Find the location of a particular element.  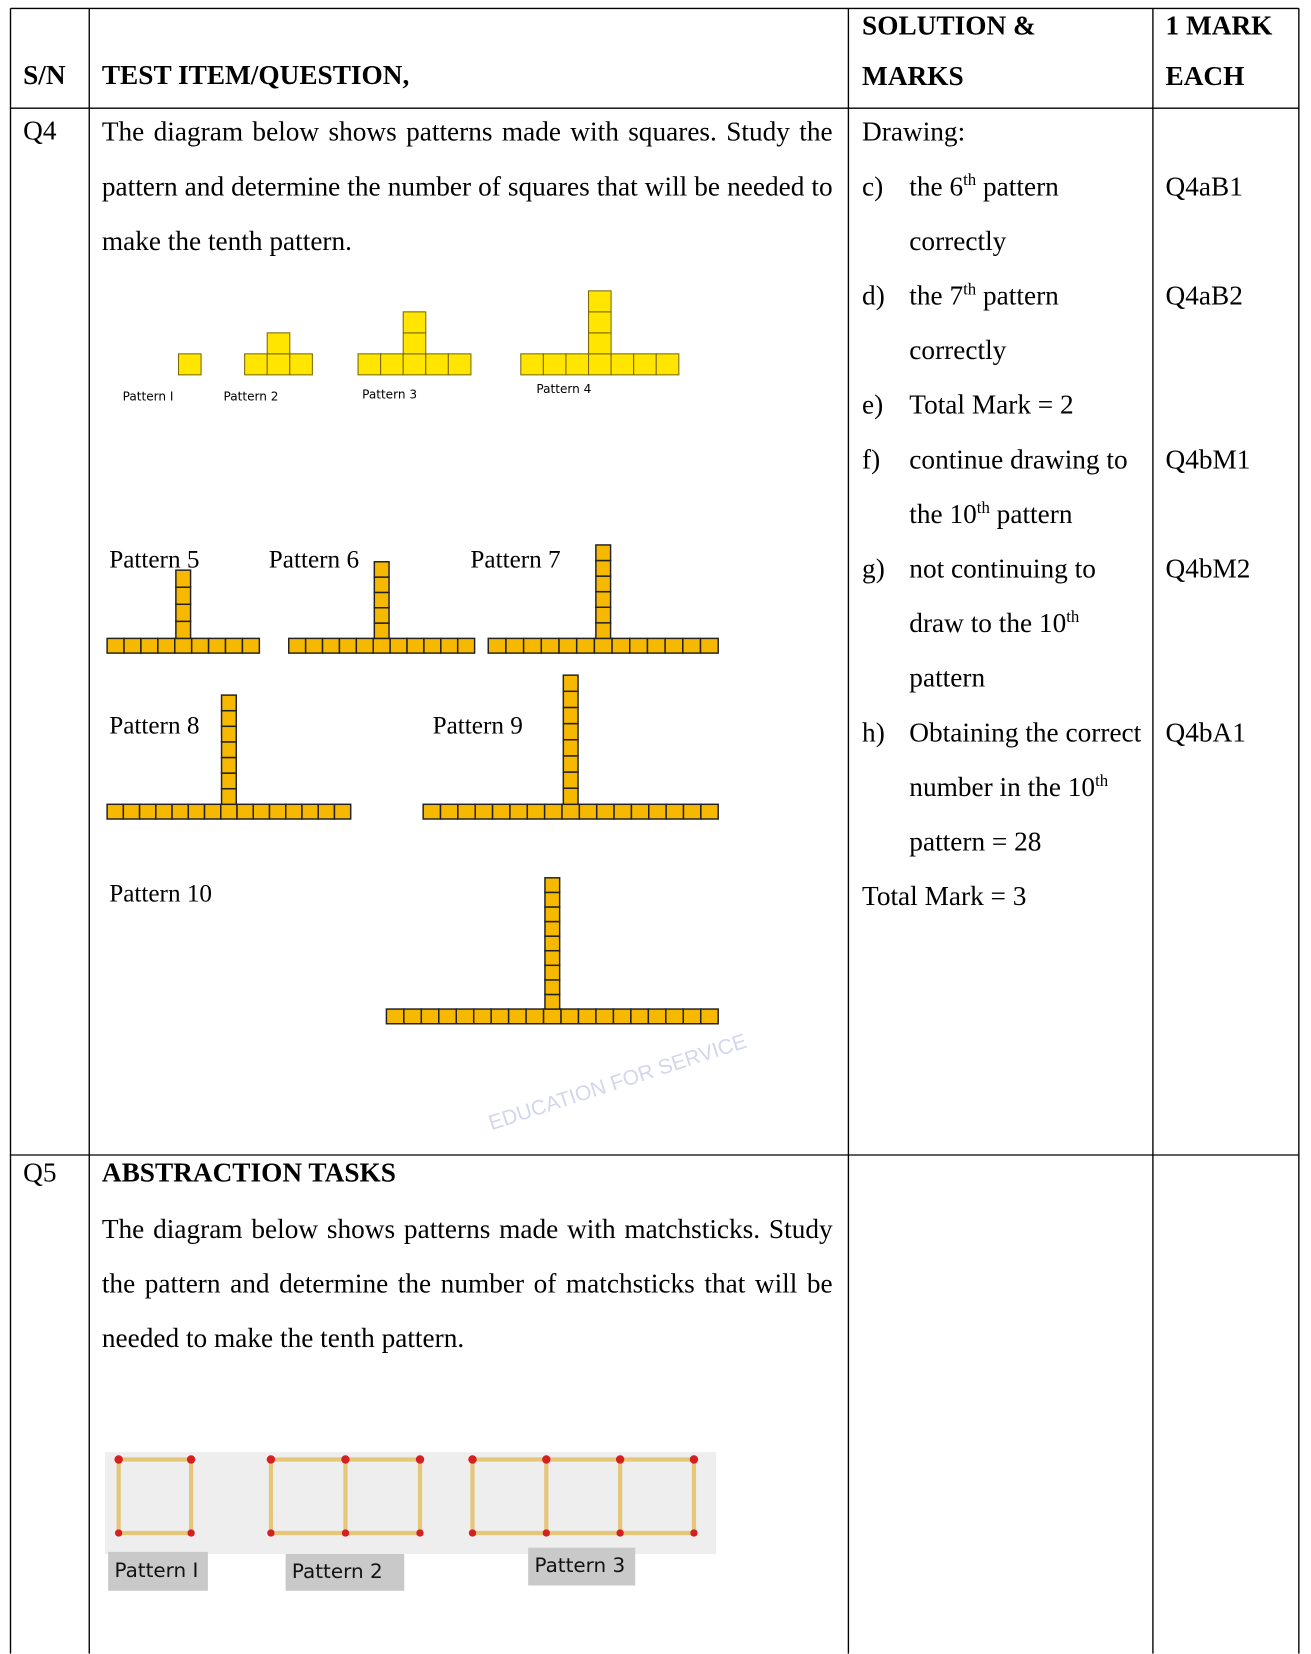

item-label: e) is located at coordinates (873, 404).